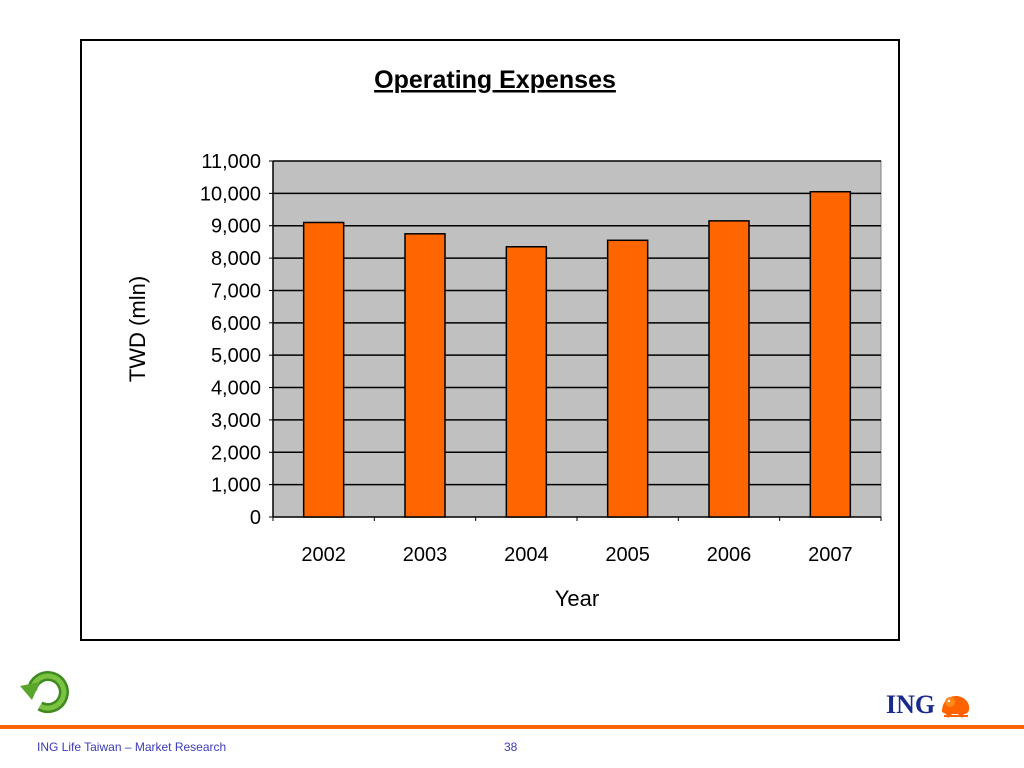  I want to click on chart-title: Operating Expenses, so click(495, 80).